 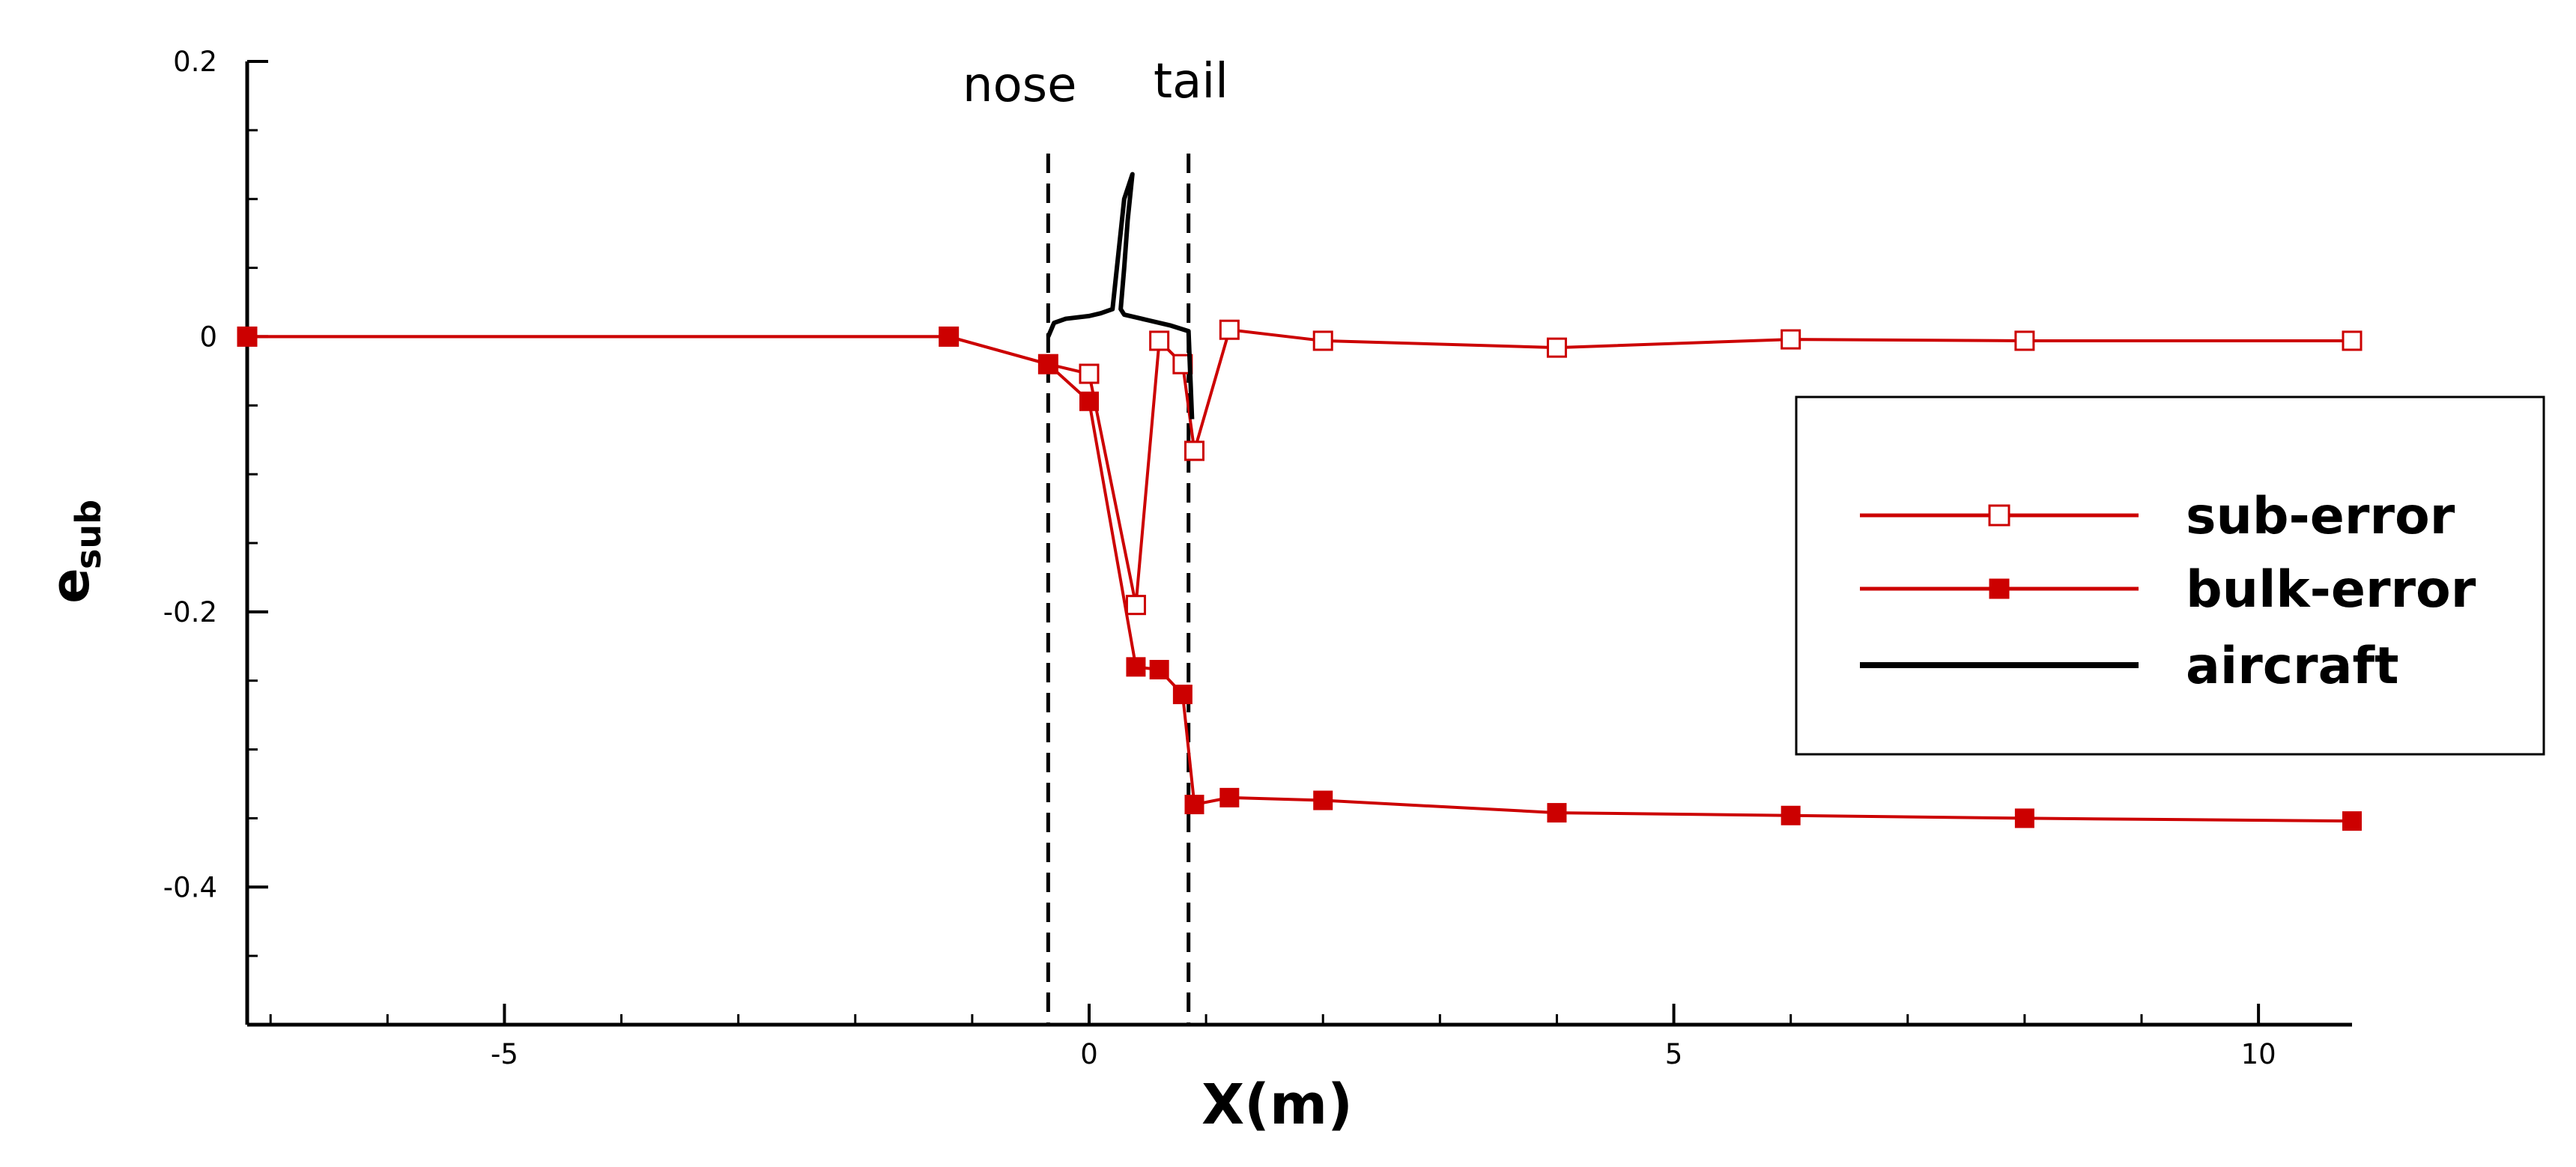 I want to click on y-axis-title: e sub, so click(x=74, y=552).